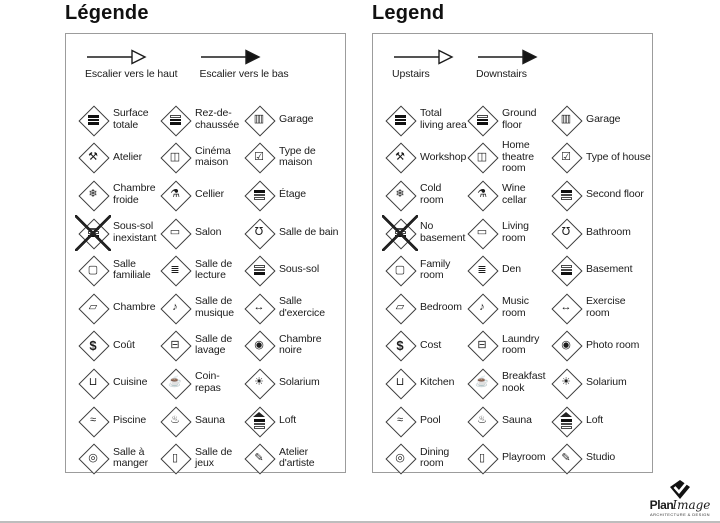  Describe the element at coordinates (603, 119) in the screenshot. I see `legend-item-label: Garage` at that location.